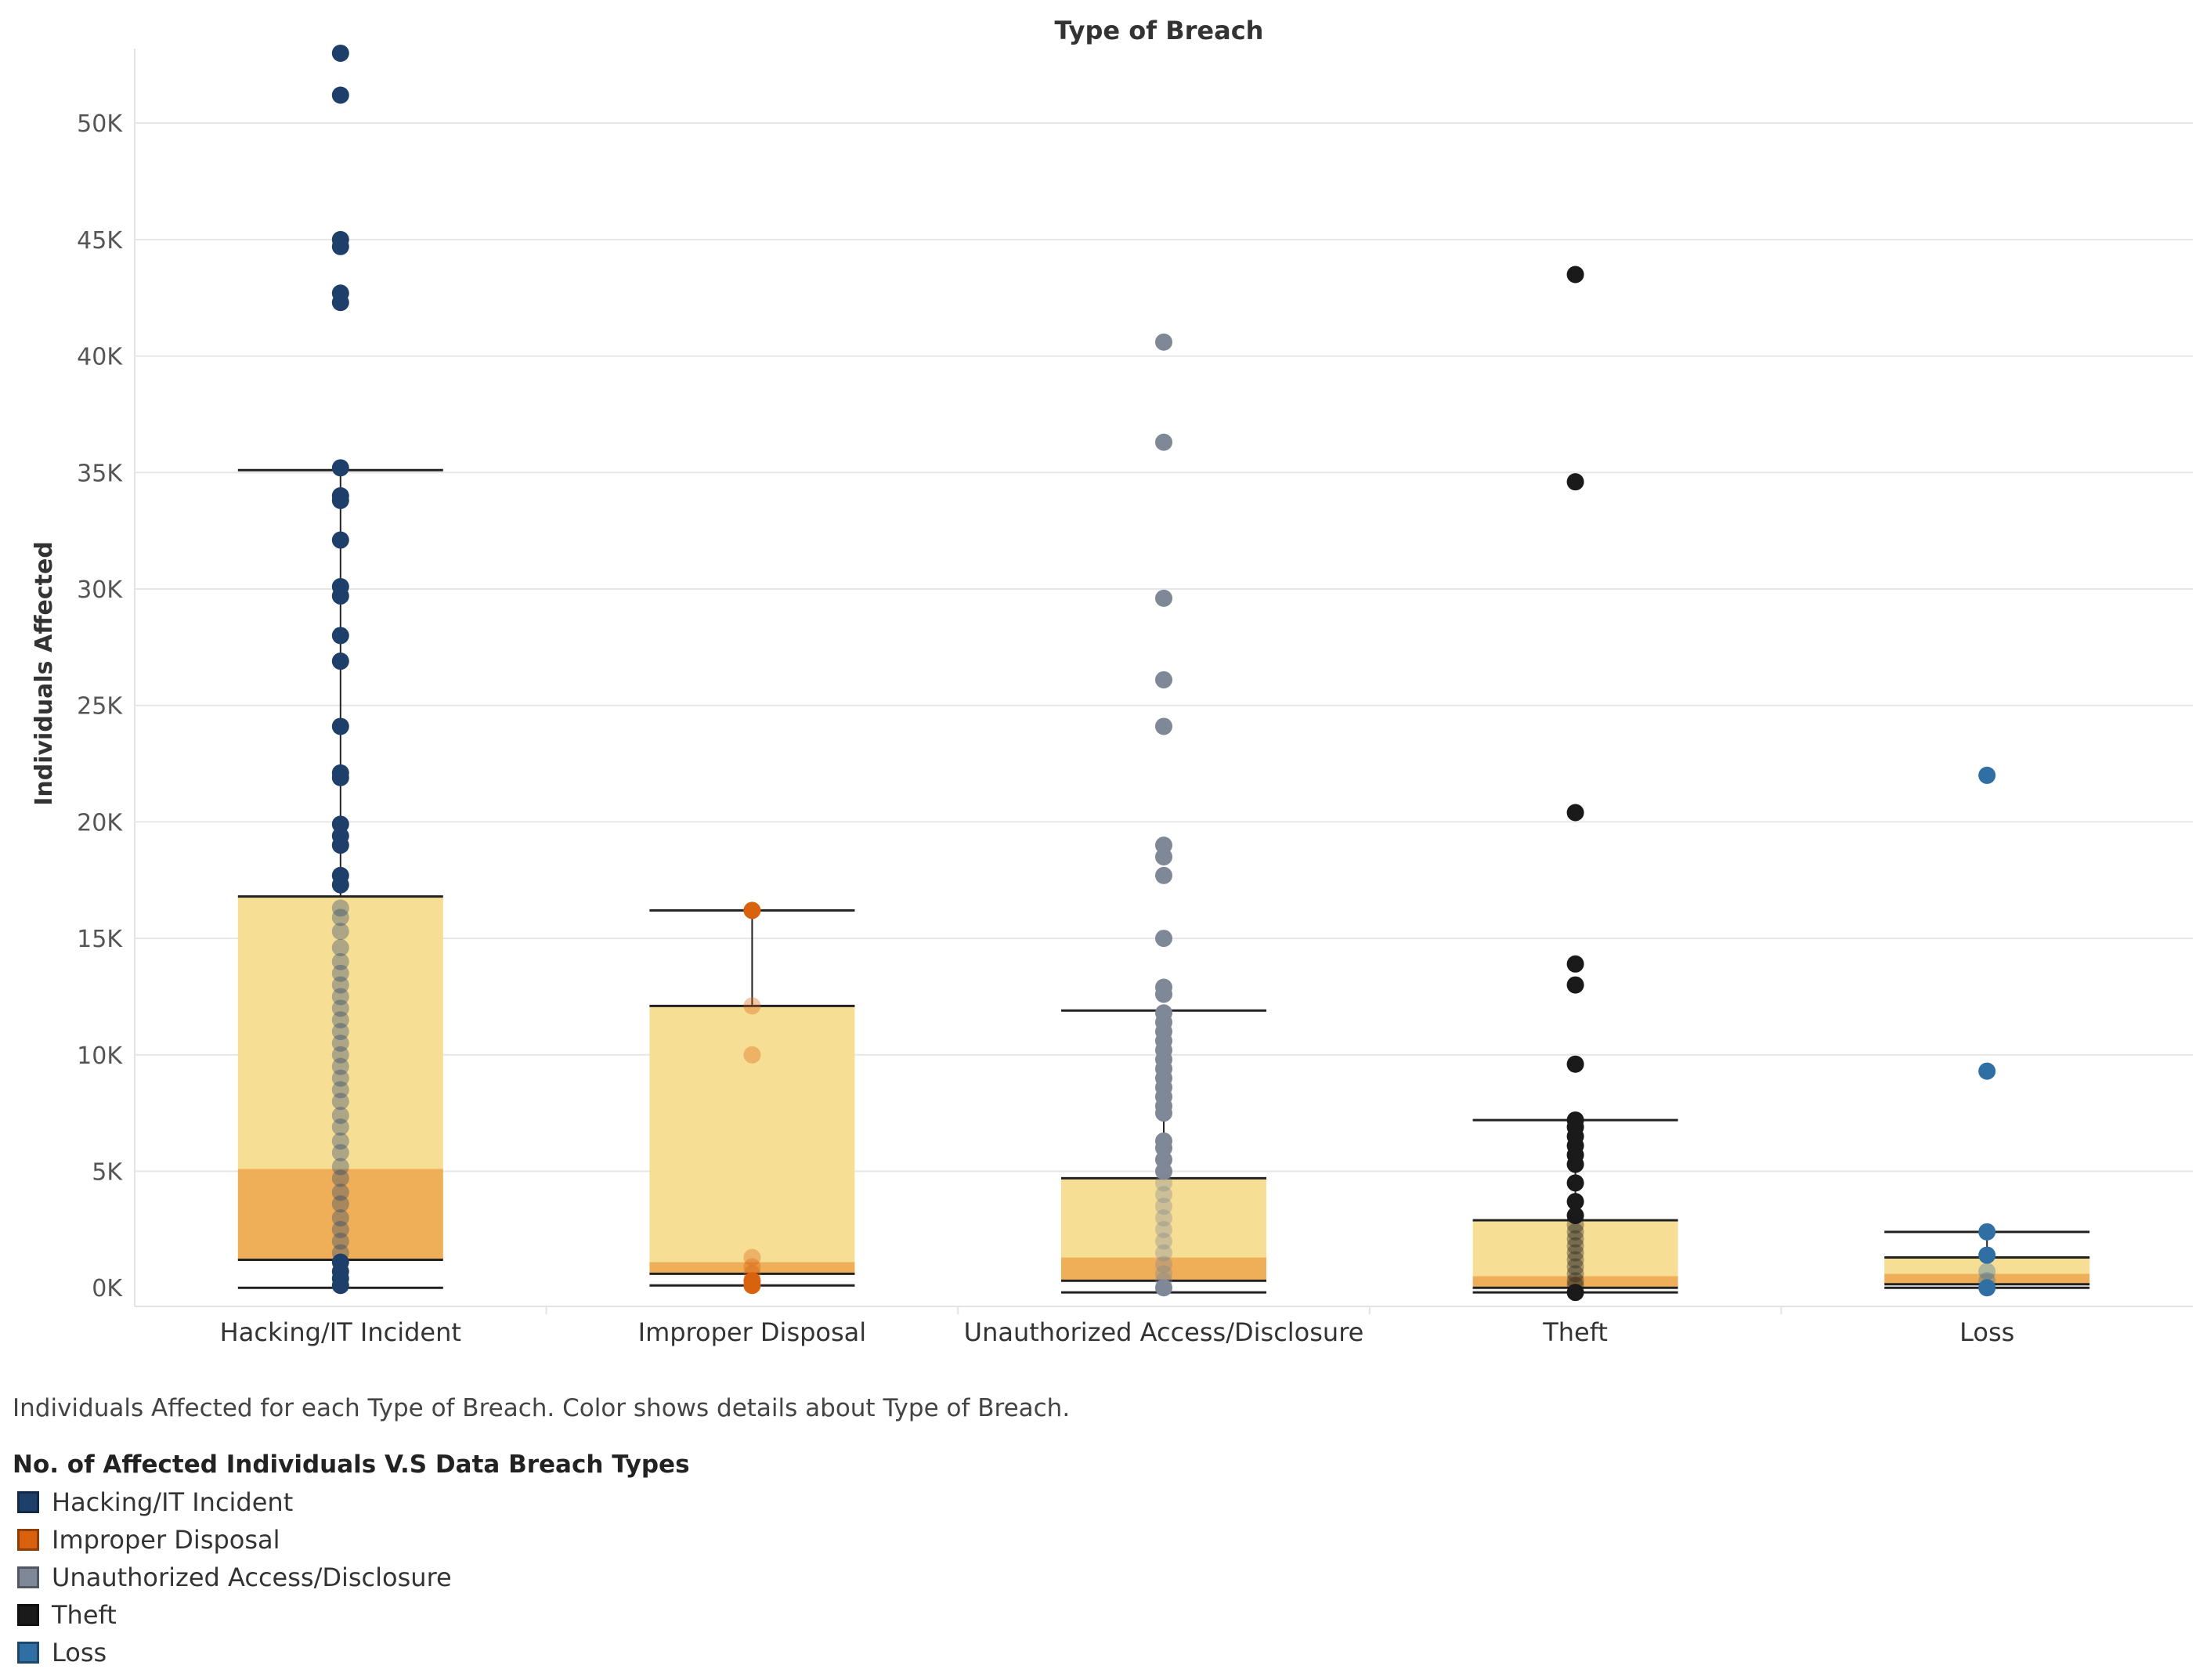  Describe the element at coordinates (79, 1652) in the screenshot. I see `legend-label: Loss` at that location.